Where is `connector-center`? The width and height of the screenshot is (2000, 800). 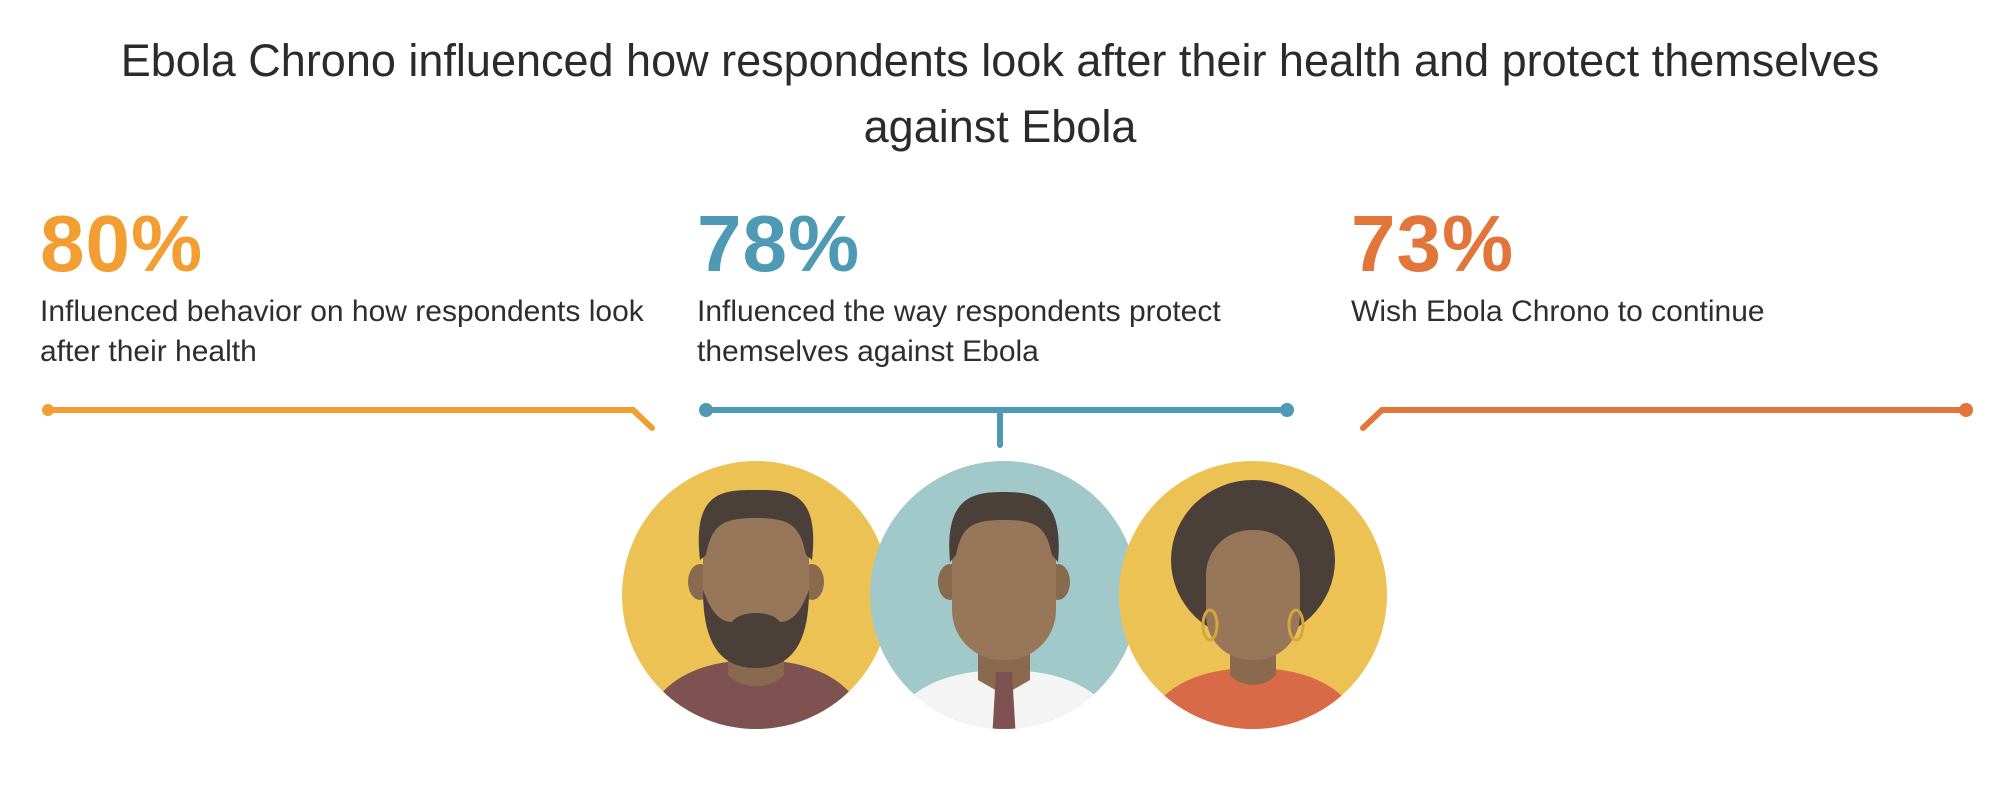
connector-center is located at coordinates (996, 425).